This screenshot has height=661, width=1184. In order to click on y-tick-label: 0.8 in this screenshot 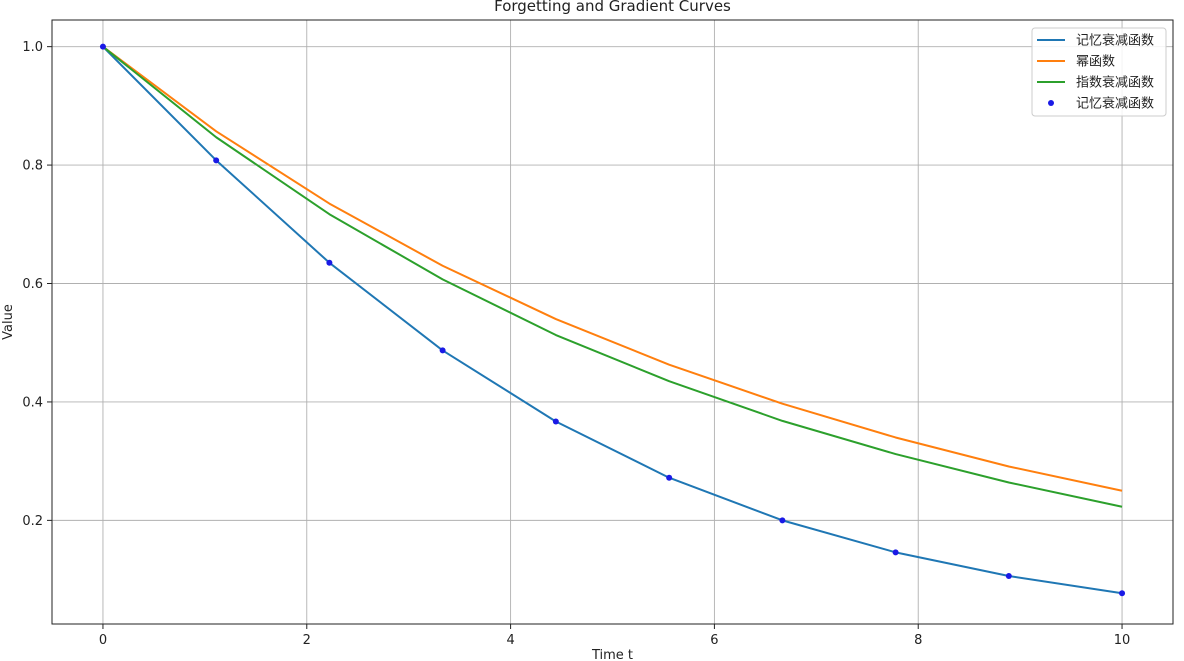, I will do `click(32, 166)`.